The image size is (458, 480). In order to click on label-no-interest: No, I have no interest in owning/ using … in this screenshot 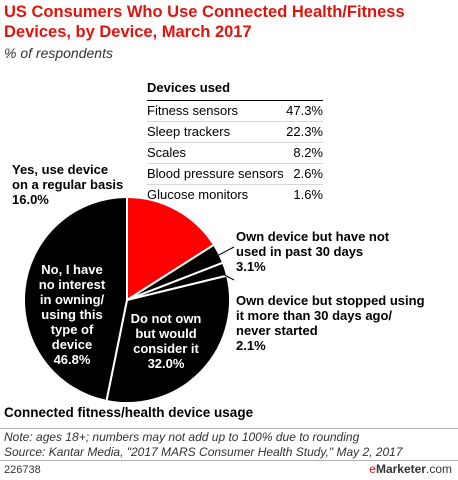, I will do `click(72, 314)`.